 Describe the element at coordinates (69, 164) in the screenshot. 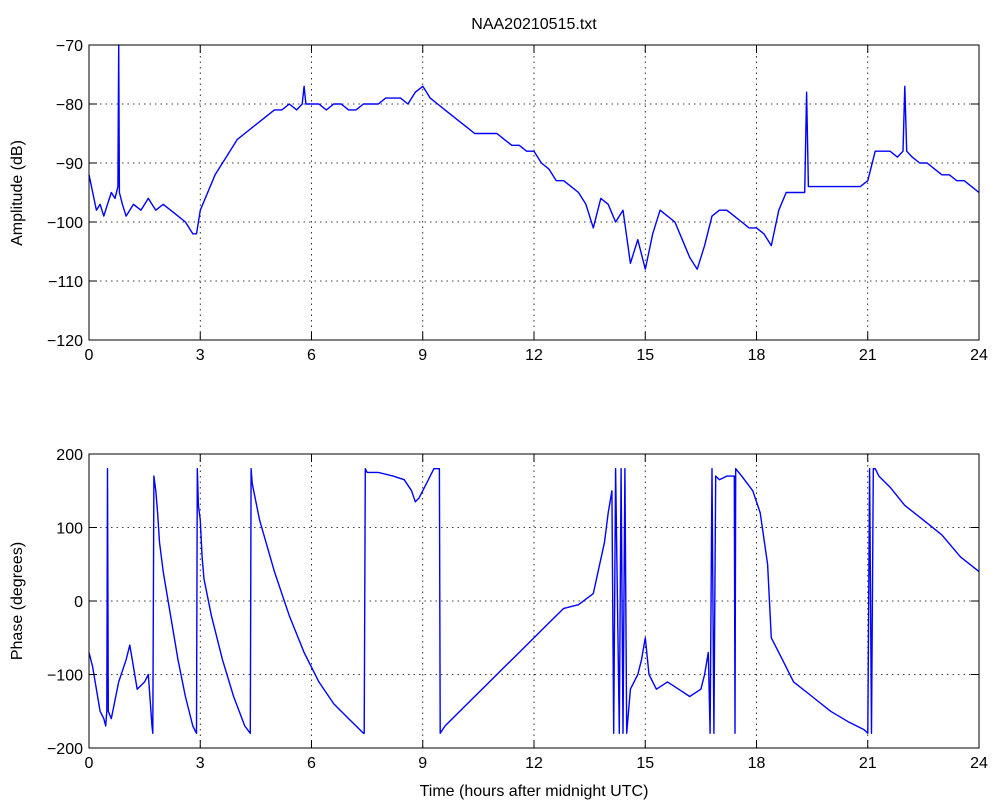

I see `amplitude-y-tick-label: −90` at that location.